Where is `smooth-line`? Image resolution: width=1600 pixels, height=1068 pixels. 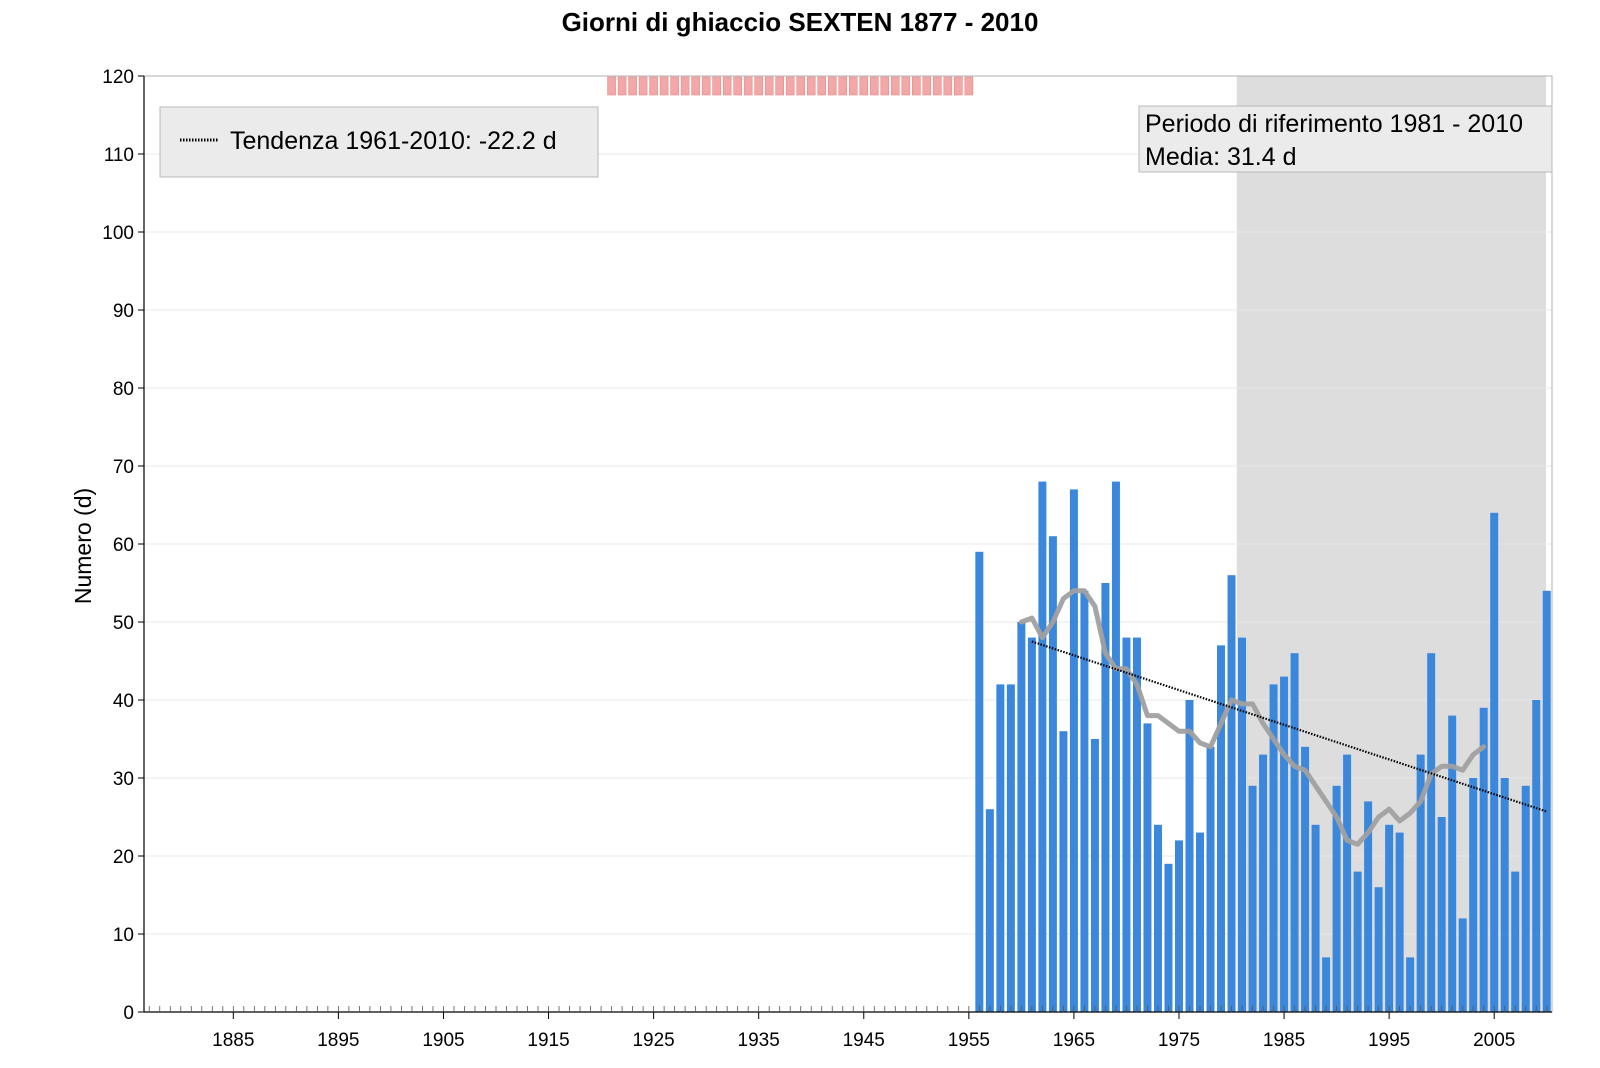
smooth-line is located at coordinates (1252, 717).